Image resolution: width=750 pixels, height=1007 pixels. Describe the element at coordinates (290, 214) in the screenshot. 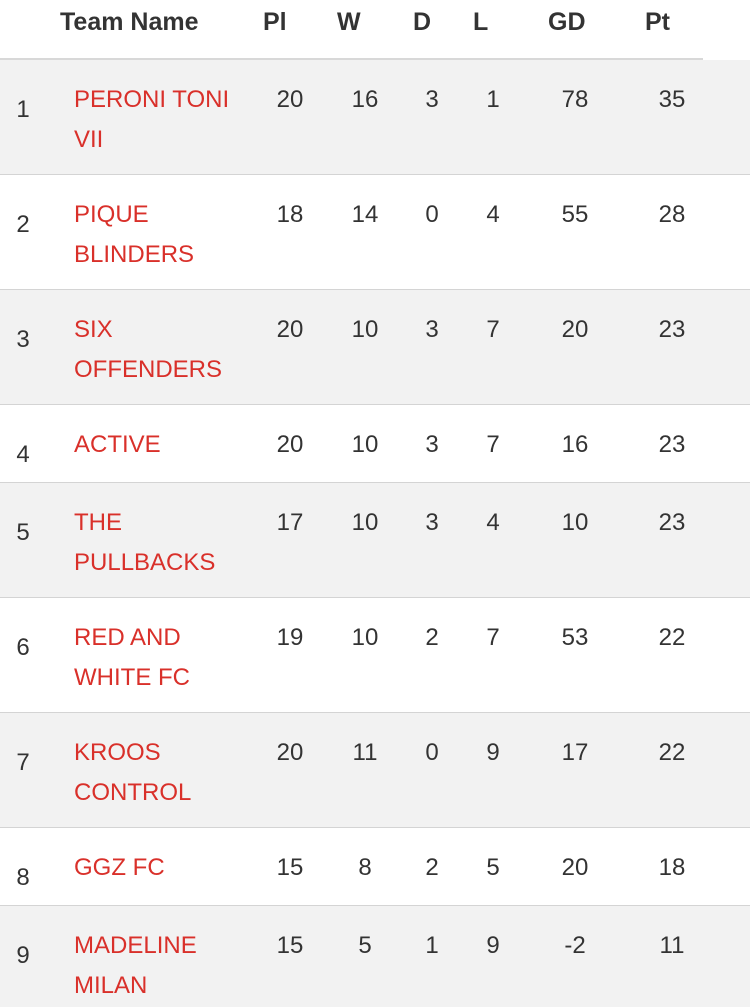

I see `played: 18` at that location.